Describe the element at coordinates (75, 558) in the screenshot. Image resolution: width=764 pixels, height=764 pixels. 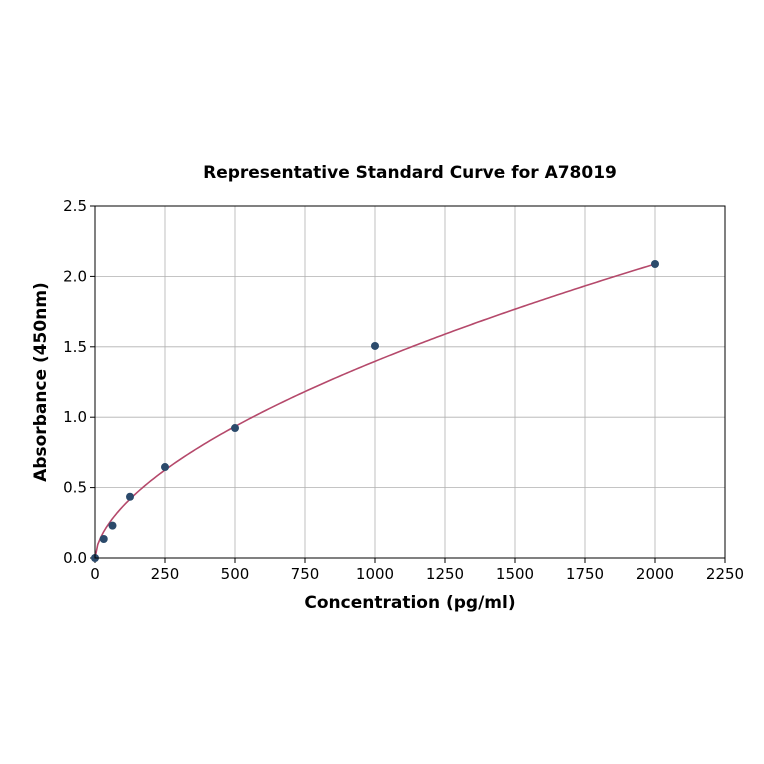
I see `y-tick-label: 0.0` at that location.